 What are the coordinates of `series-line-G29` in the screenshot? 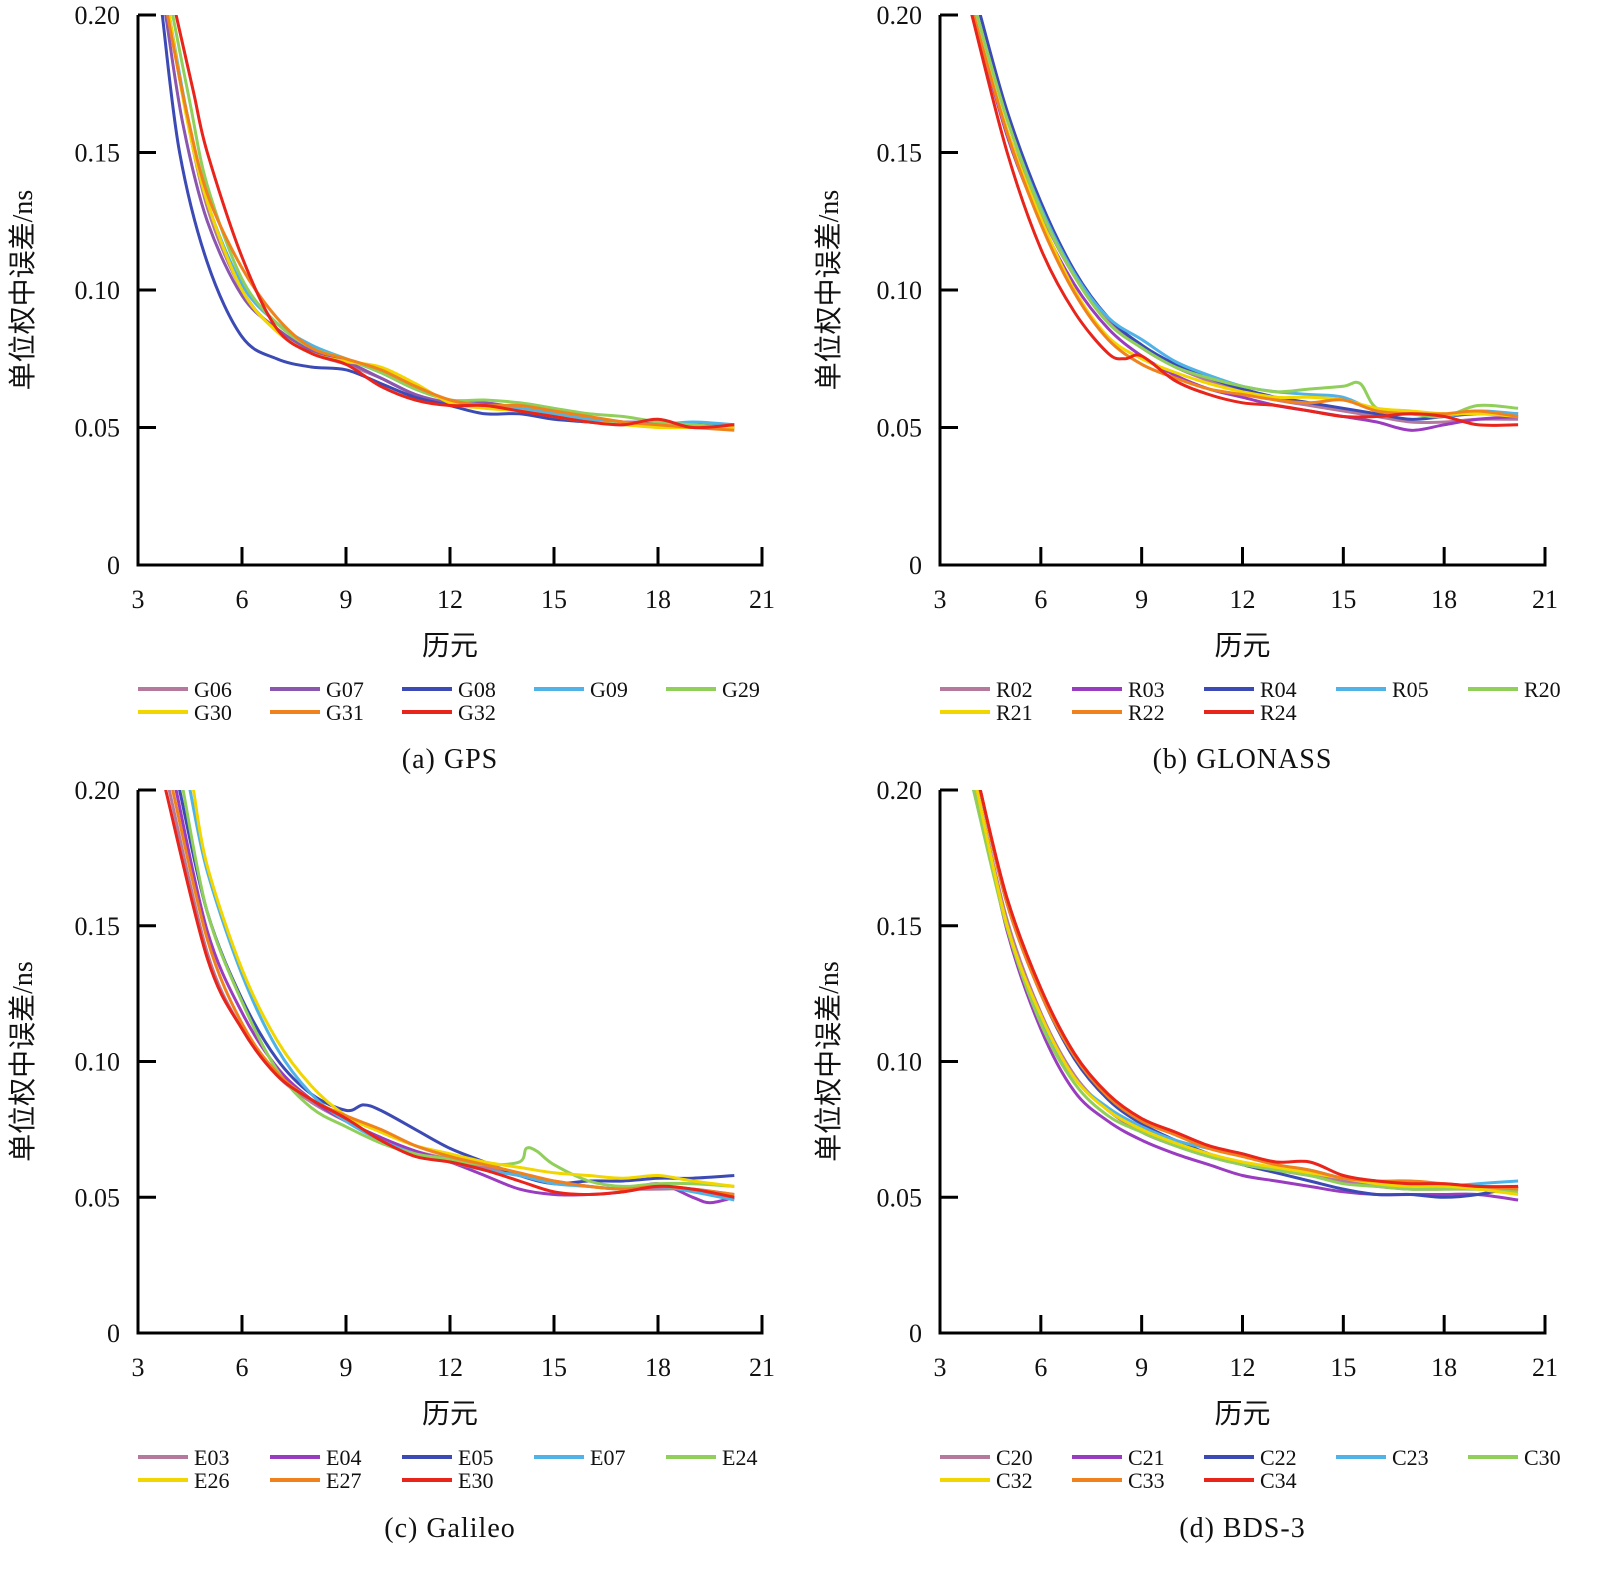 It's located at (453, 222).